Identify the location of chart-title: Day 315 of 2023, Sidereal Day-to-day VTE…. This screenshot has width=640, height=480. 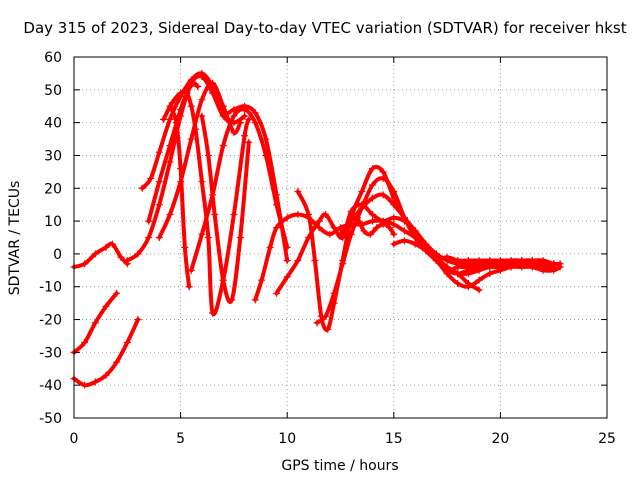
(324, 28).